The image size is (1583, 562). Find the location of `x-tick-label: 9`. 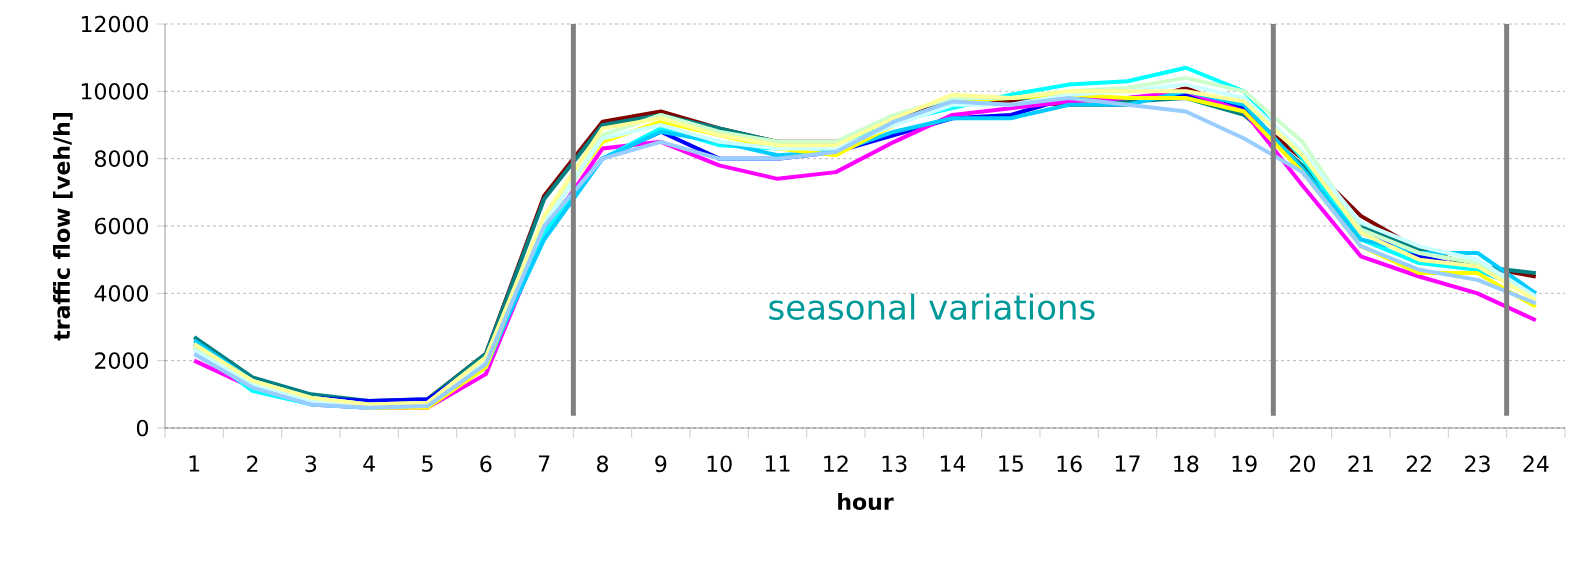

x-tick-label: 9 is located at coordinates (661, 464).